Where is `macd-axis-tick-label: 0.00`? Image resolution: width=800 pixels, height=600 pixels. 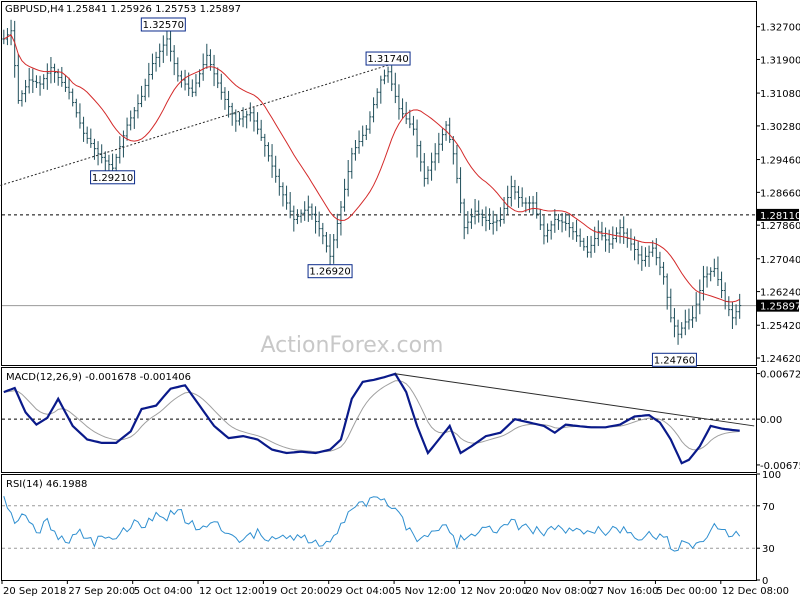 macd-axis-tick-label: 0.00 is located at coordinates (771, 420).